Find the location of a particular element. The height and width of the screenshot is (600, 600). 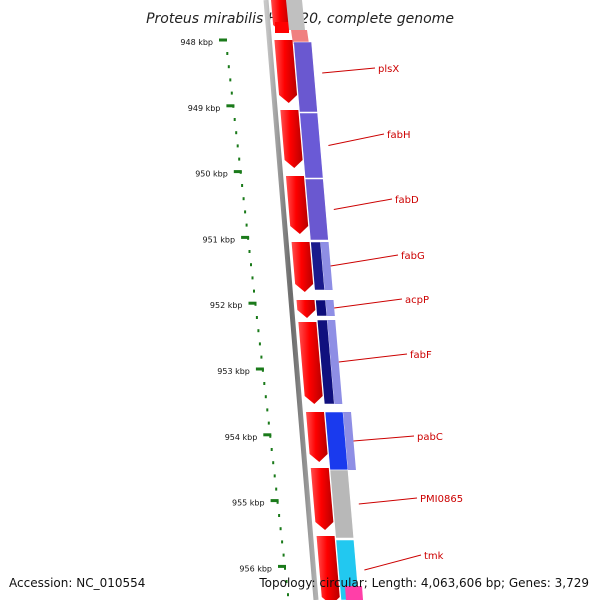

scale-tick-label: 956 kbp is located at coordinates (255, 568).